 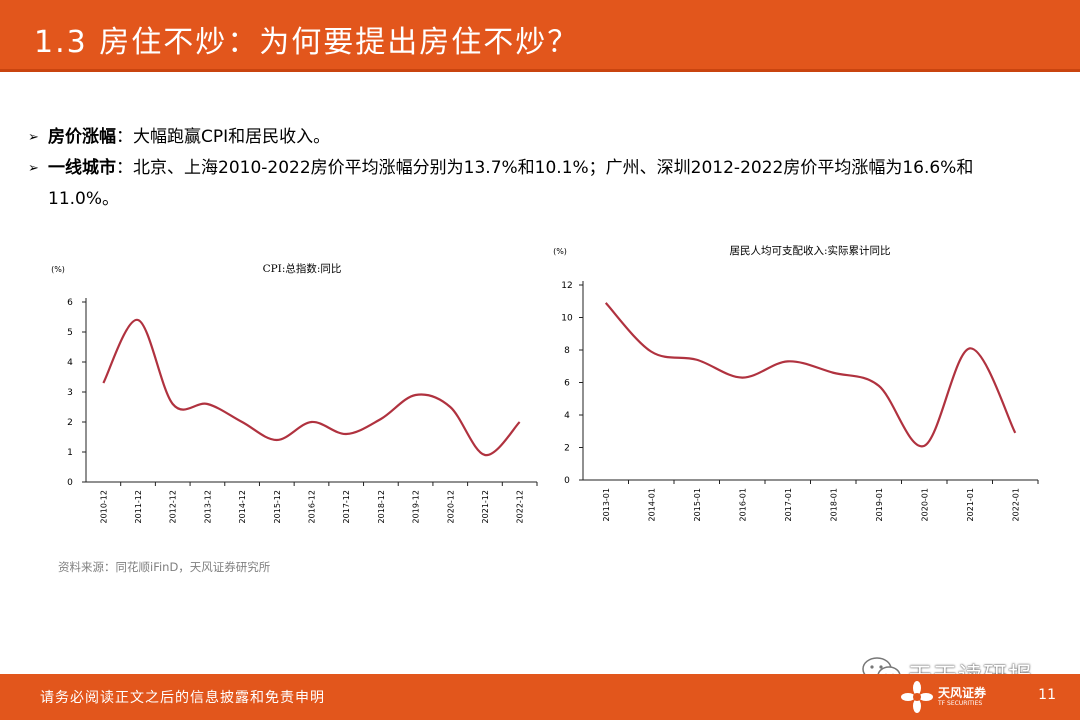 What do you see at coordinates (962, 693) in the screenshot?
I see `logo-text: 天风证券` at bounding box center [962, 693].